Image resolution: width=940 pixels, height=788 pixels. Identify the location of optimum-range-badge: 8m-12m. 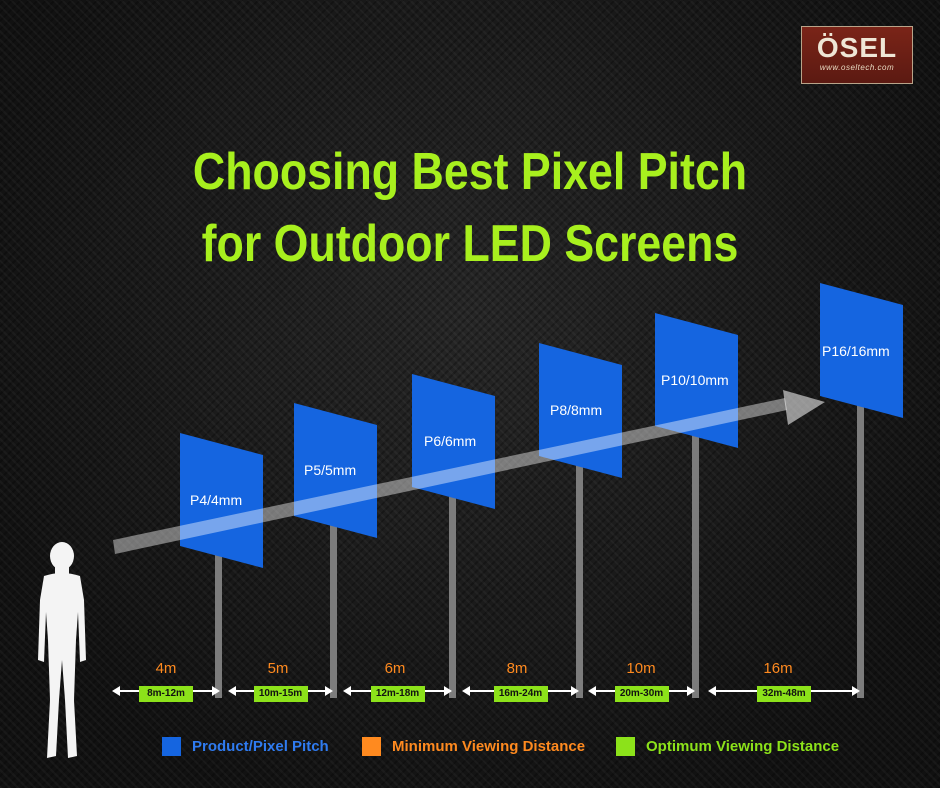
(166, 694).